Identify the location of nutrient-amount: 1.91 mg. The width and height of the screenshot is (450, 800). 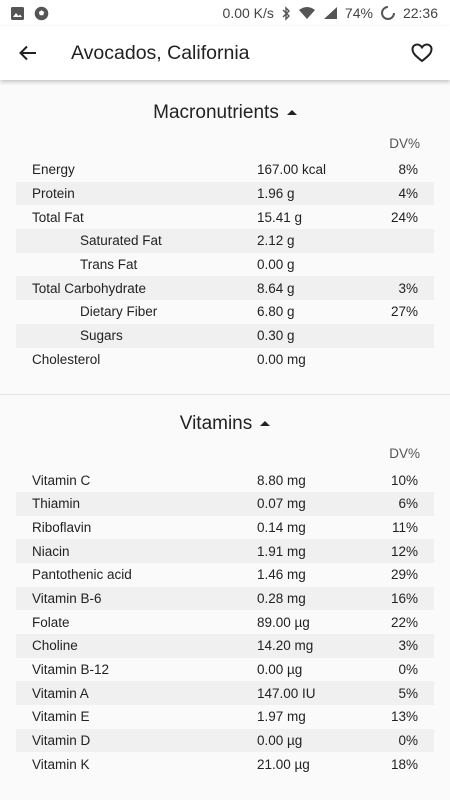
(281, 551).